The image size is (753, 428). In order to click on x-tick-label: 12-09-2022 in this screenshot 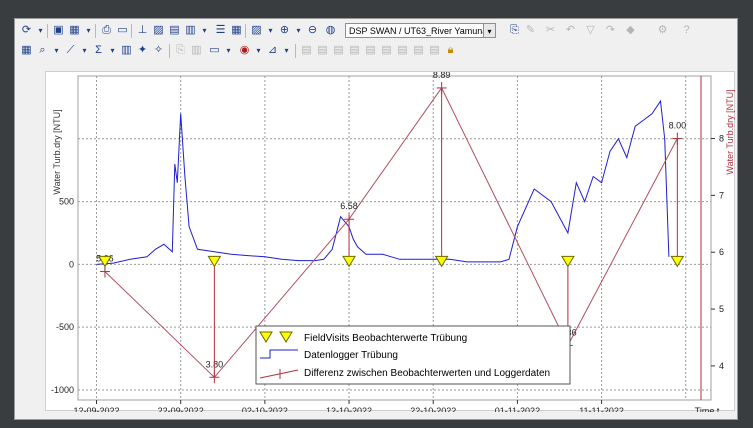, I will do `click(96, 409)`.